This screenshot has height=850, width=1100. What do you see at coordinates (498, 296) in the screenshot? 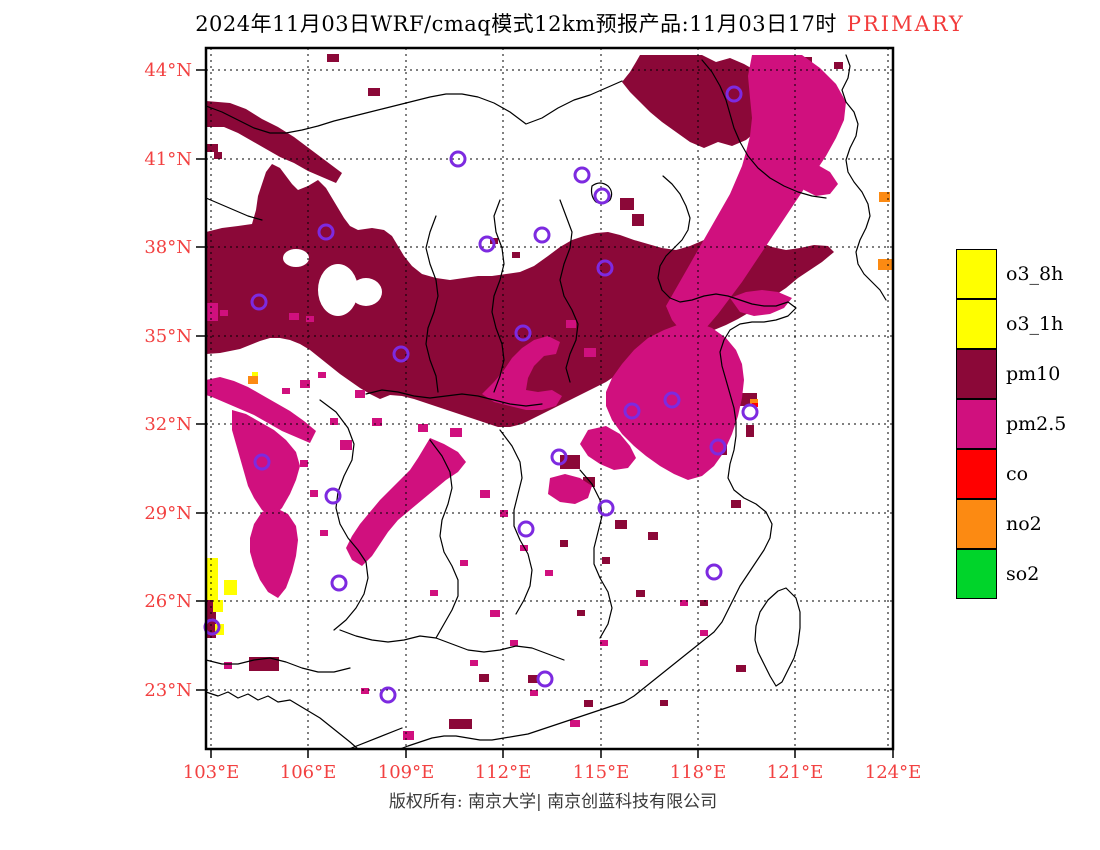
I see `province-border-shanxi-east` at bounding box center [498, 296].